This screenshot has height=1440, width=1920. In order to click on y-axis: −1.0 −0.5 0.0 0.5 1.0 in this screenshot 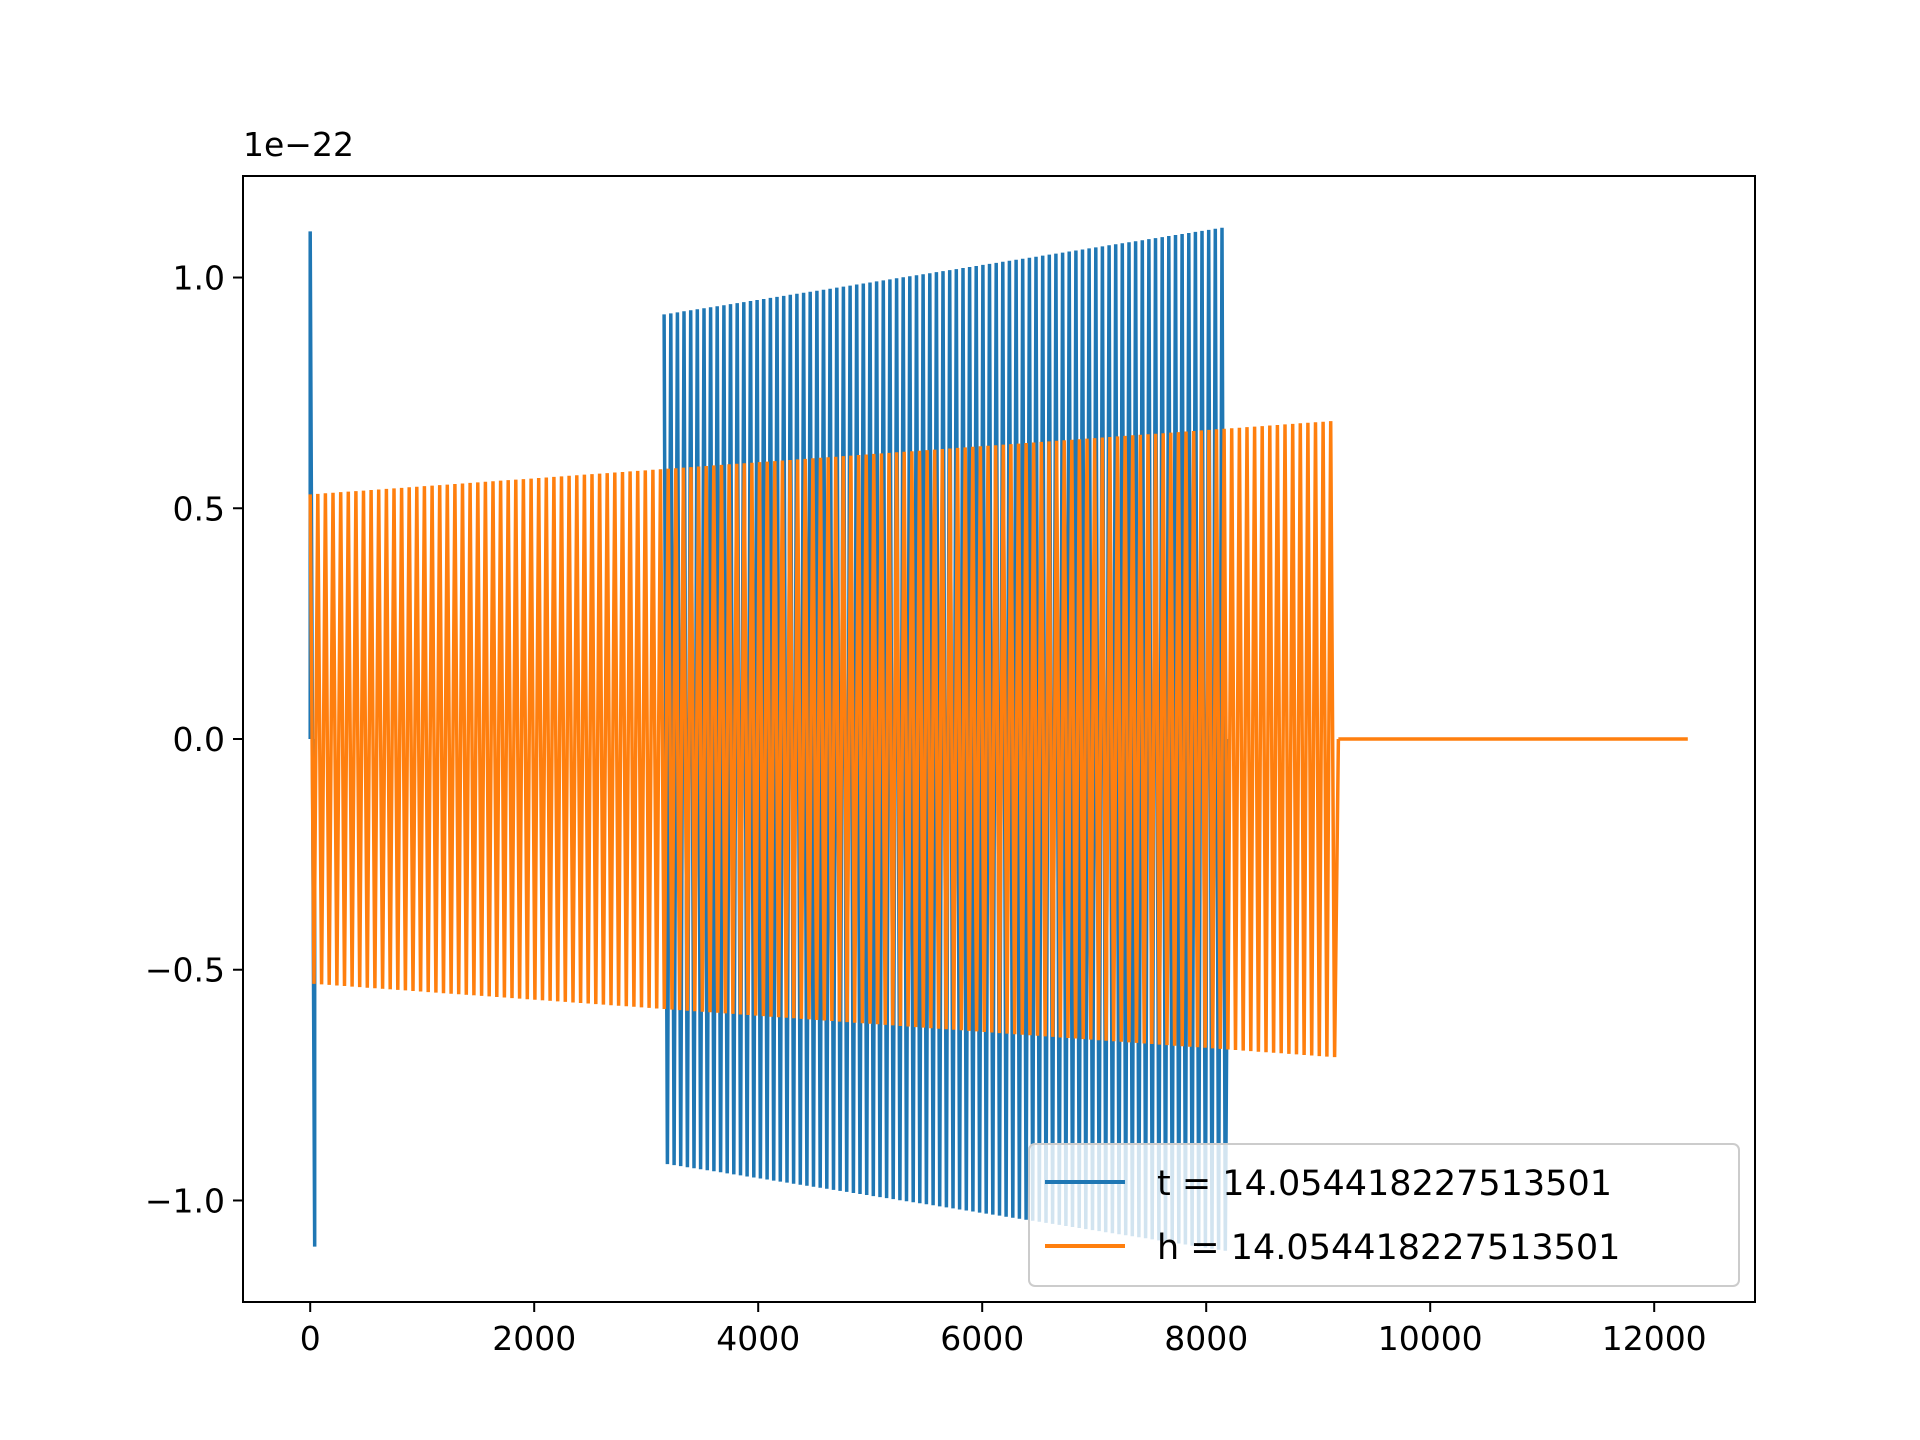, I will do `click(194, 739)`.